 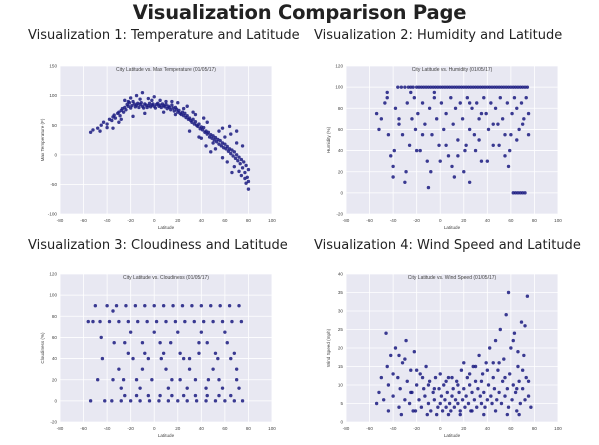 What do you see at coordinates (53, 422) in the screenshot?
I see `y-tick-label: -20` at bounding box center [53, 422].